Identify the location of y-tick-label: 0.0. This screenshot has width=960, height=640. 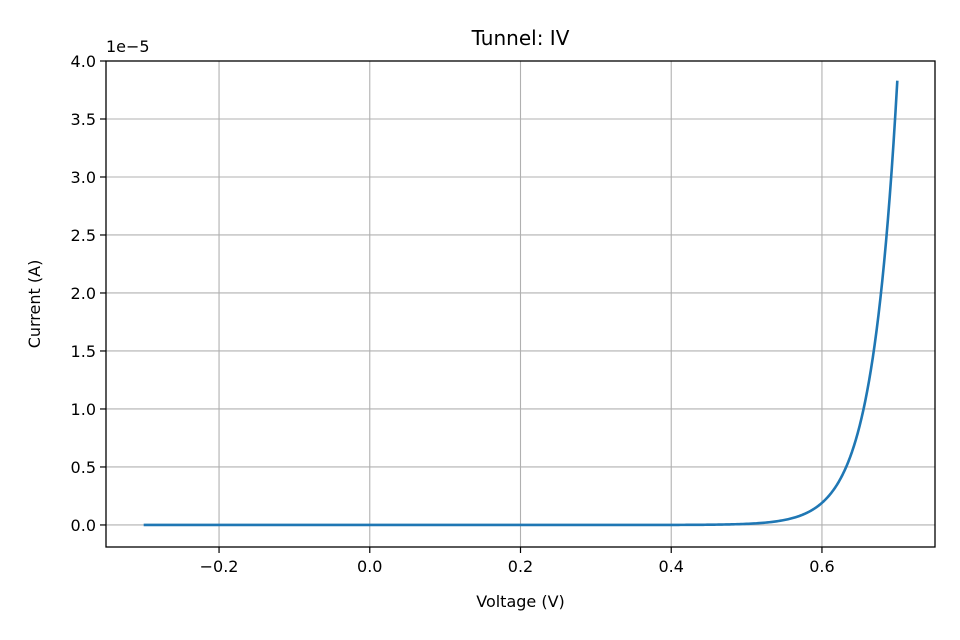
(83, 525).